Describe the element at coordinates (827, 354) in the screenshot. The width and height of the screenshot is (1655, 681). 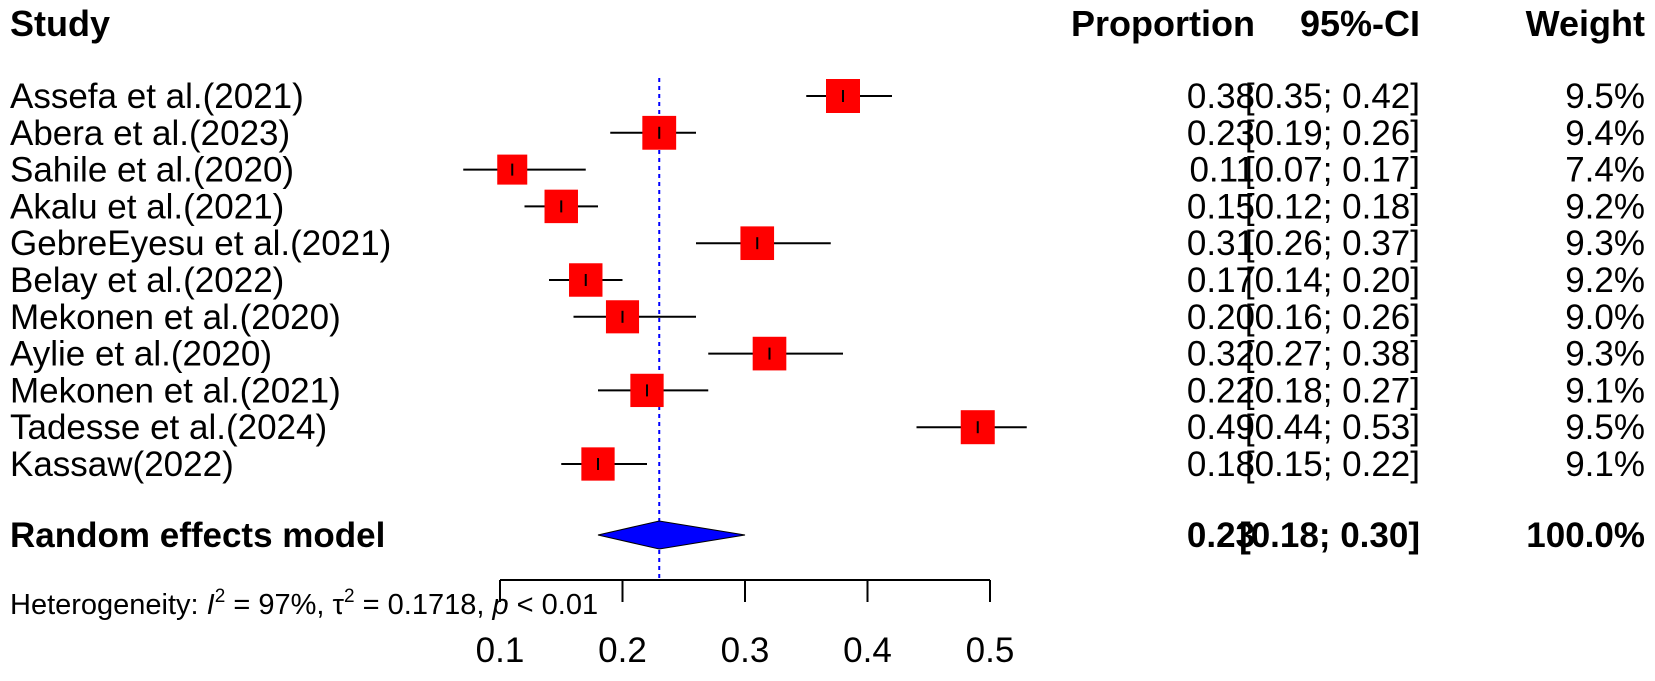
I see `study-row: Aylie et al.(2020) 0.32[0.27; 0.38] 9.3%` at that location.